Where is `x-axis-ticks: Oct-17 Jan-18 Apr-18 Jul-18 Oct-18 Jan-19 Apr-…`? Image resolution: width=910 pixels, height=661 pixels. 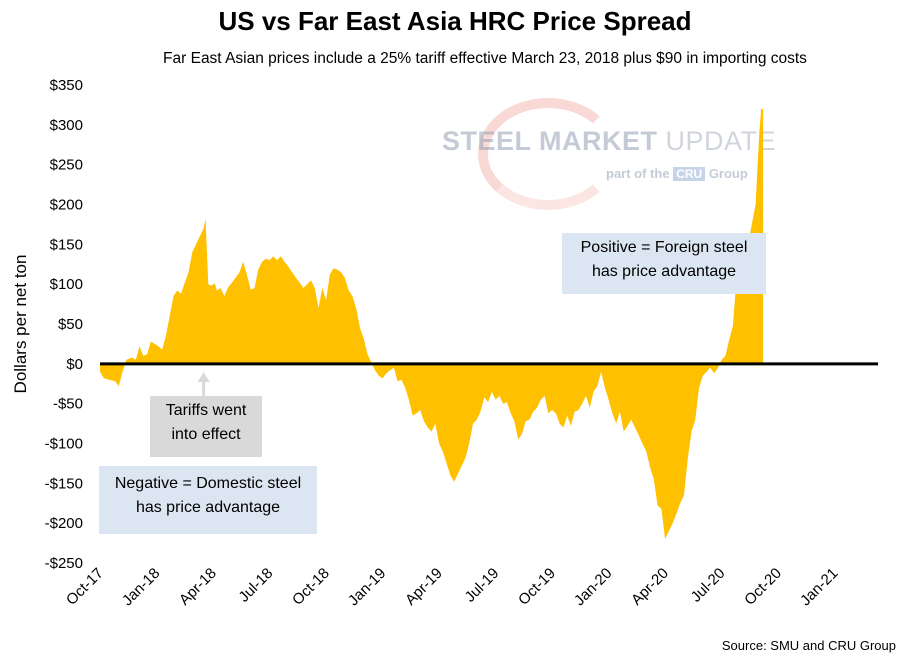
x-axis-ticks: Oct-17 Jan-18 Apr-18 Jul-18 Oct-18 Jan-19 Apr-… is located at coordinates (452, 587).